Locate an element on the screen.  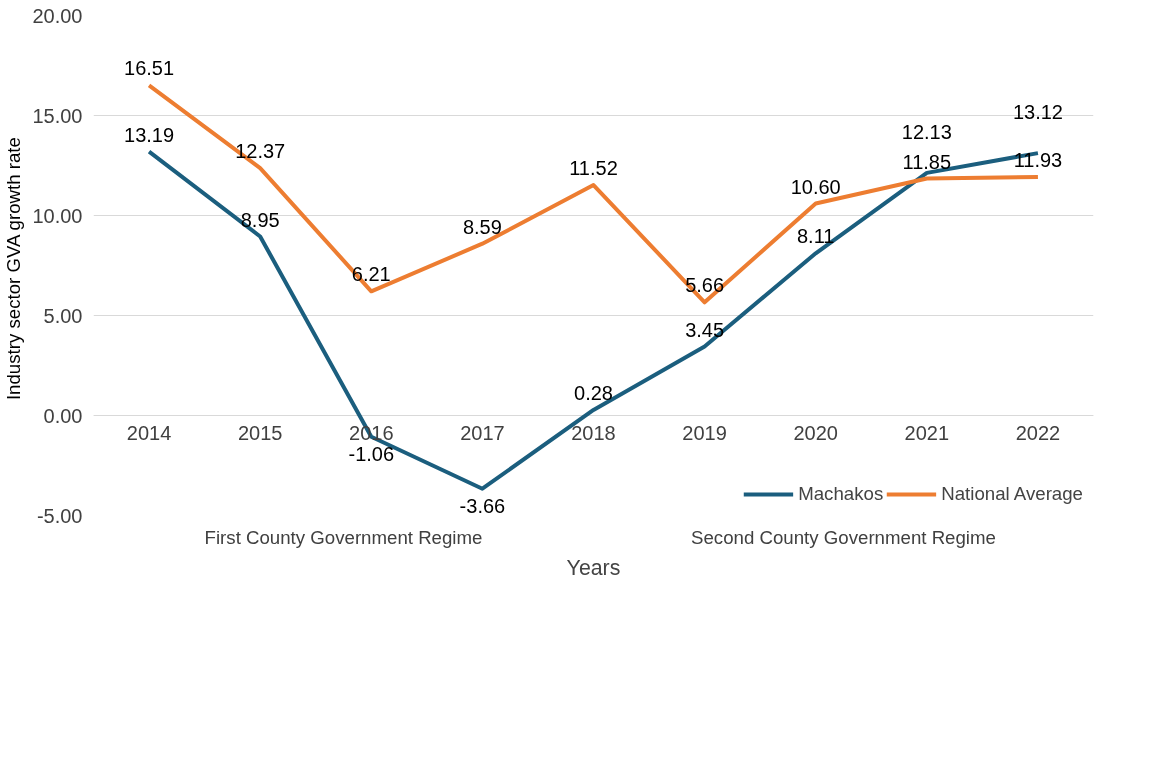
data-label: 8.95 is located at coordinates (260, 219).